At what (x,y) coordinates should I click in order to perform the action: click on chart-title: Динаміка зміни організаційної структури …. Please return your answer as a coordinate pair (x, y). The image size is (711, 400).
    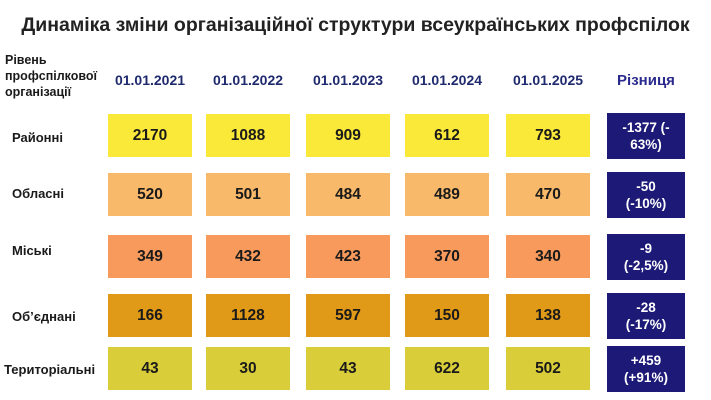
    Looking at the image, I should click on (355, 25).